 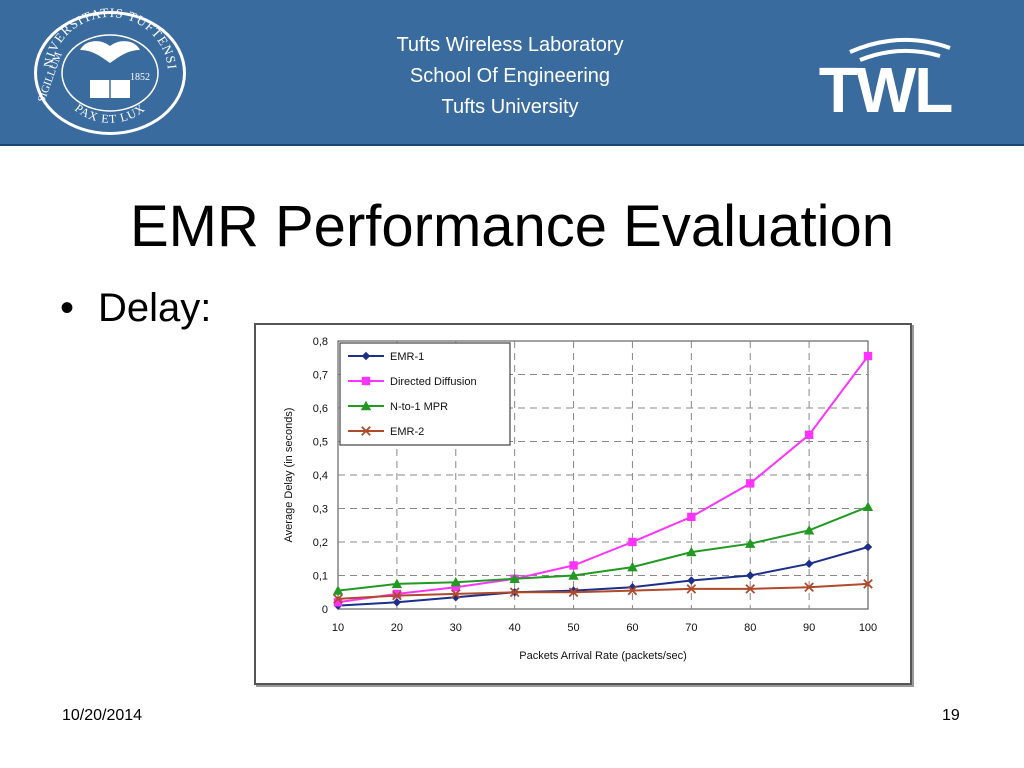 I want to click on legend-entry: EMR-2, so click(x=386, y=432).